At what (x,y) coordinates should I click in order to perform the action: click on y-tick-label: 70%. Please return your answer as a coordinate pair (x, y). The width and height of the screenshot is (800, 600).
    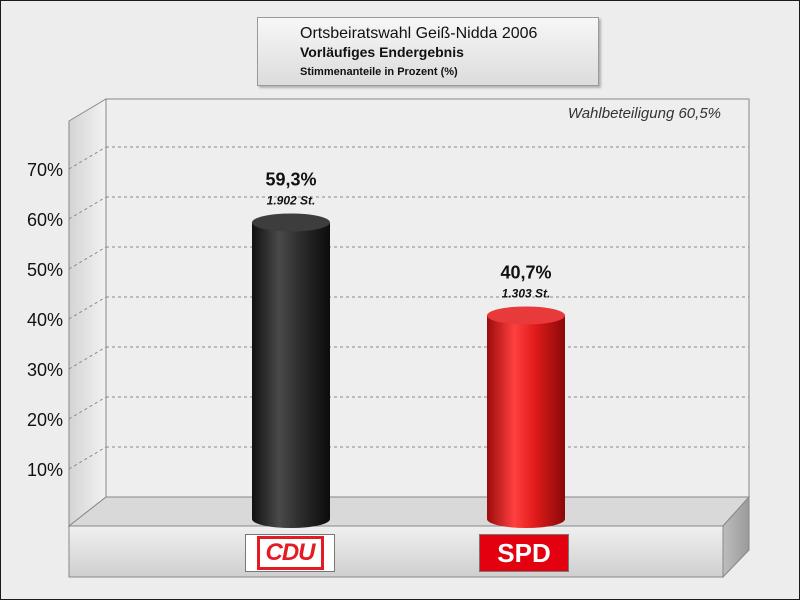
    Looking at the image, I should click on (45, 170).